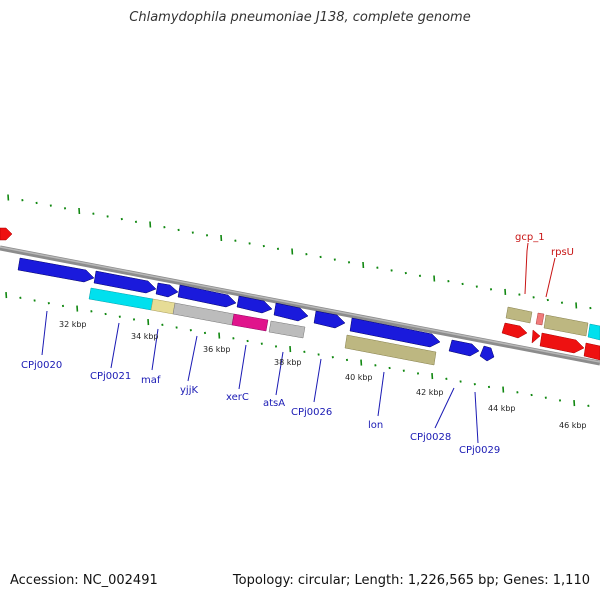 This screenshot has height=600, width=600. Describe the element at coordinates (41, 365) in the screenshot. I see `gene-label-CPj0020: CPj0020` at that location.